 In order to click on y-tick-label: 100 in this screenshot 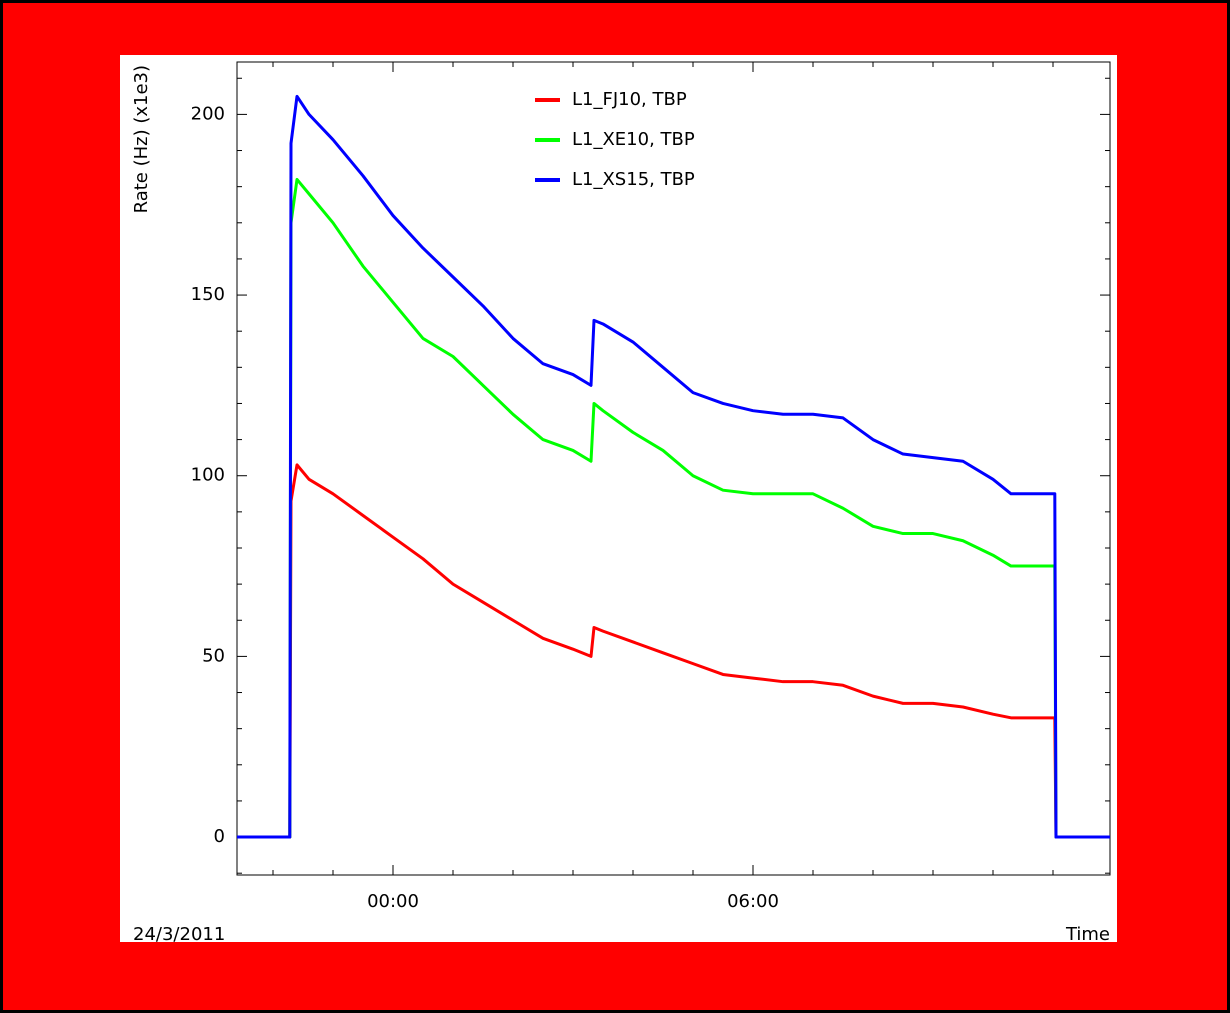, I will do `click(208, 475)`.